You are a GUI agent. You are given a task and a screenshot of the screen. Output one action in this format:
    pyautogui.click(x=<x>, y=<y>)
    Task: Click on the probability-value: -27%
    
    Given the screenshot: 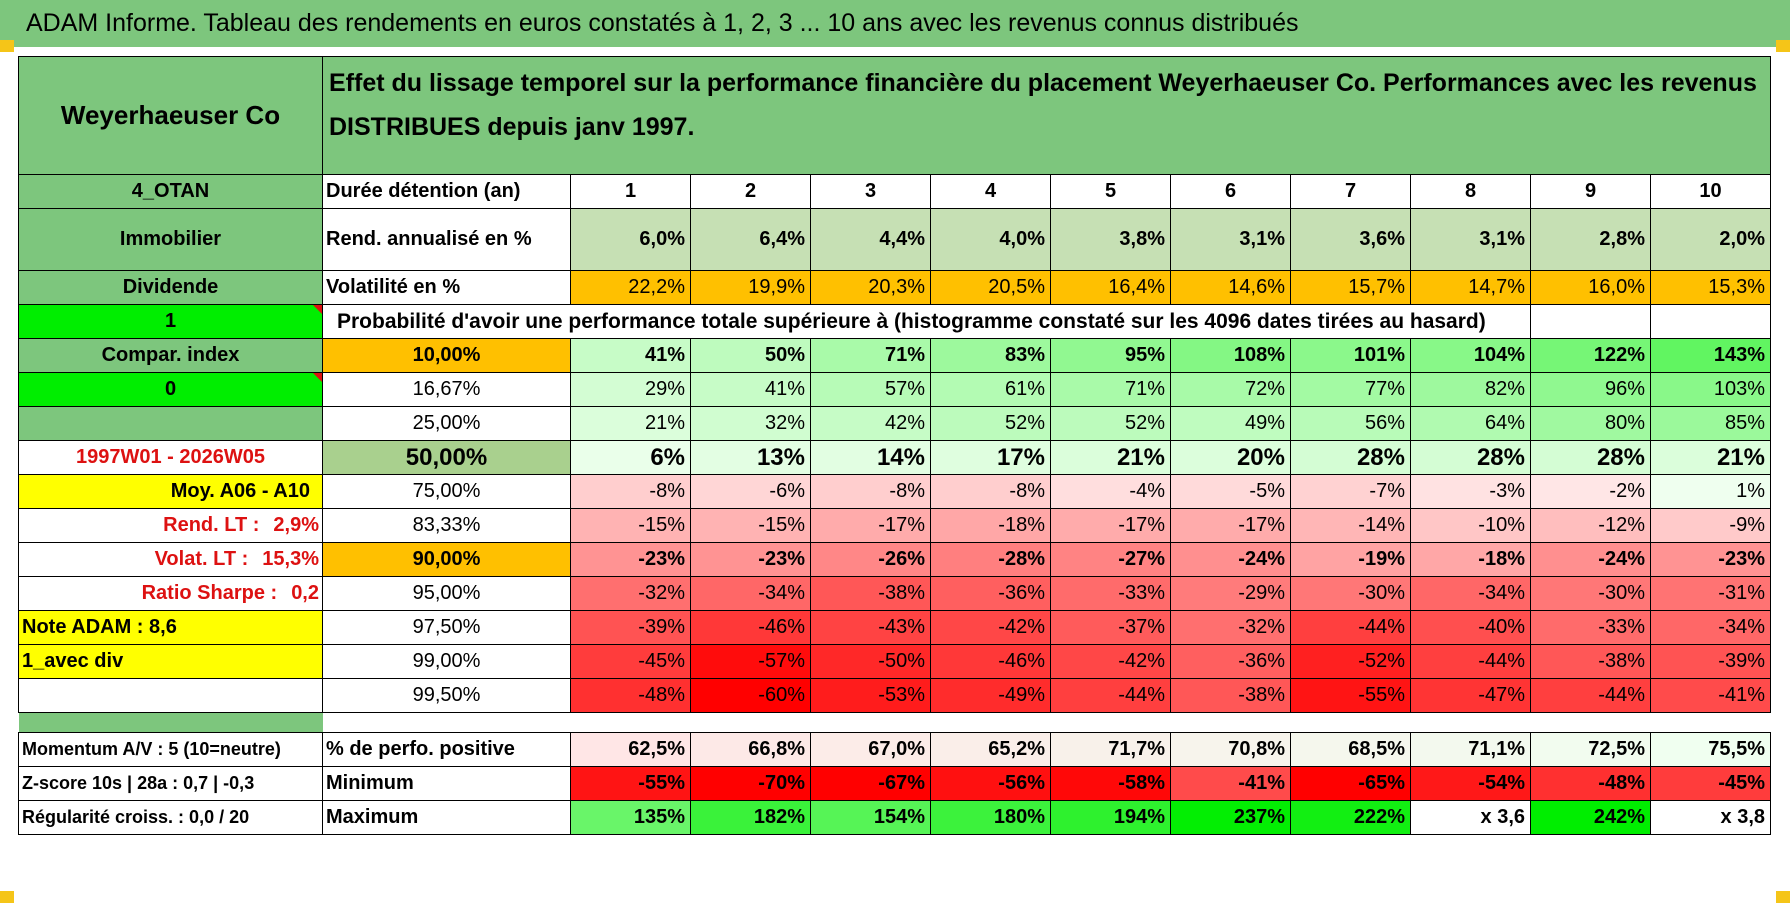 What is the action you would take?
    pyautogui.click(x=1110, y=559)
    